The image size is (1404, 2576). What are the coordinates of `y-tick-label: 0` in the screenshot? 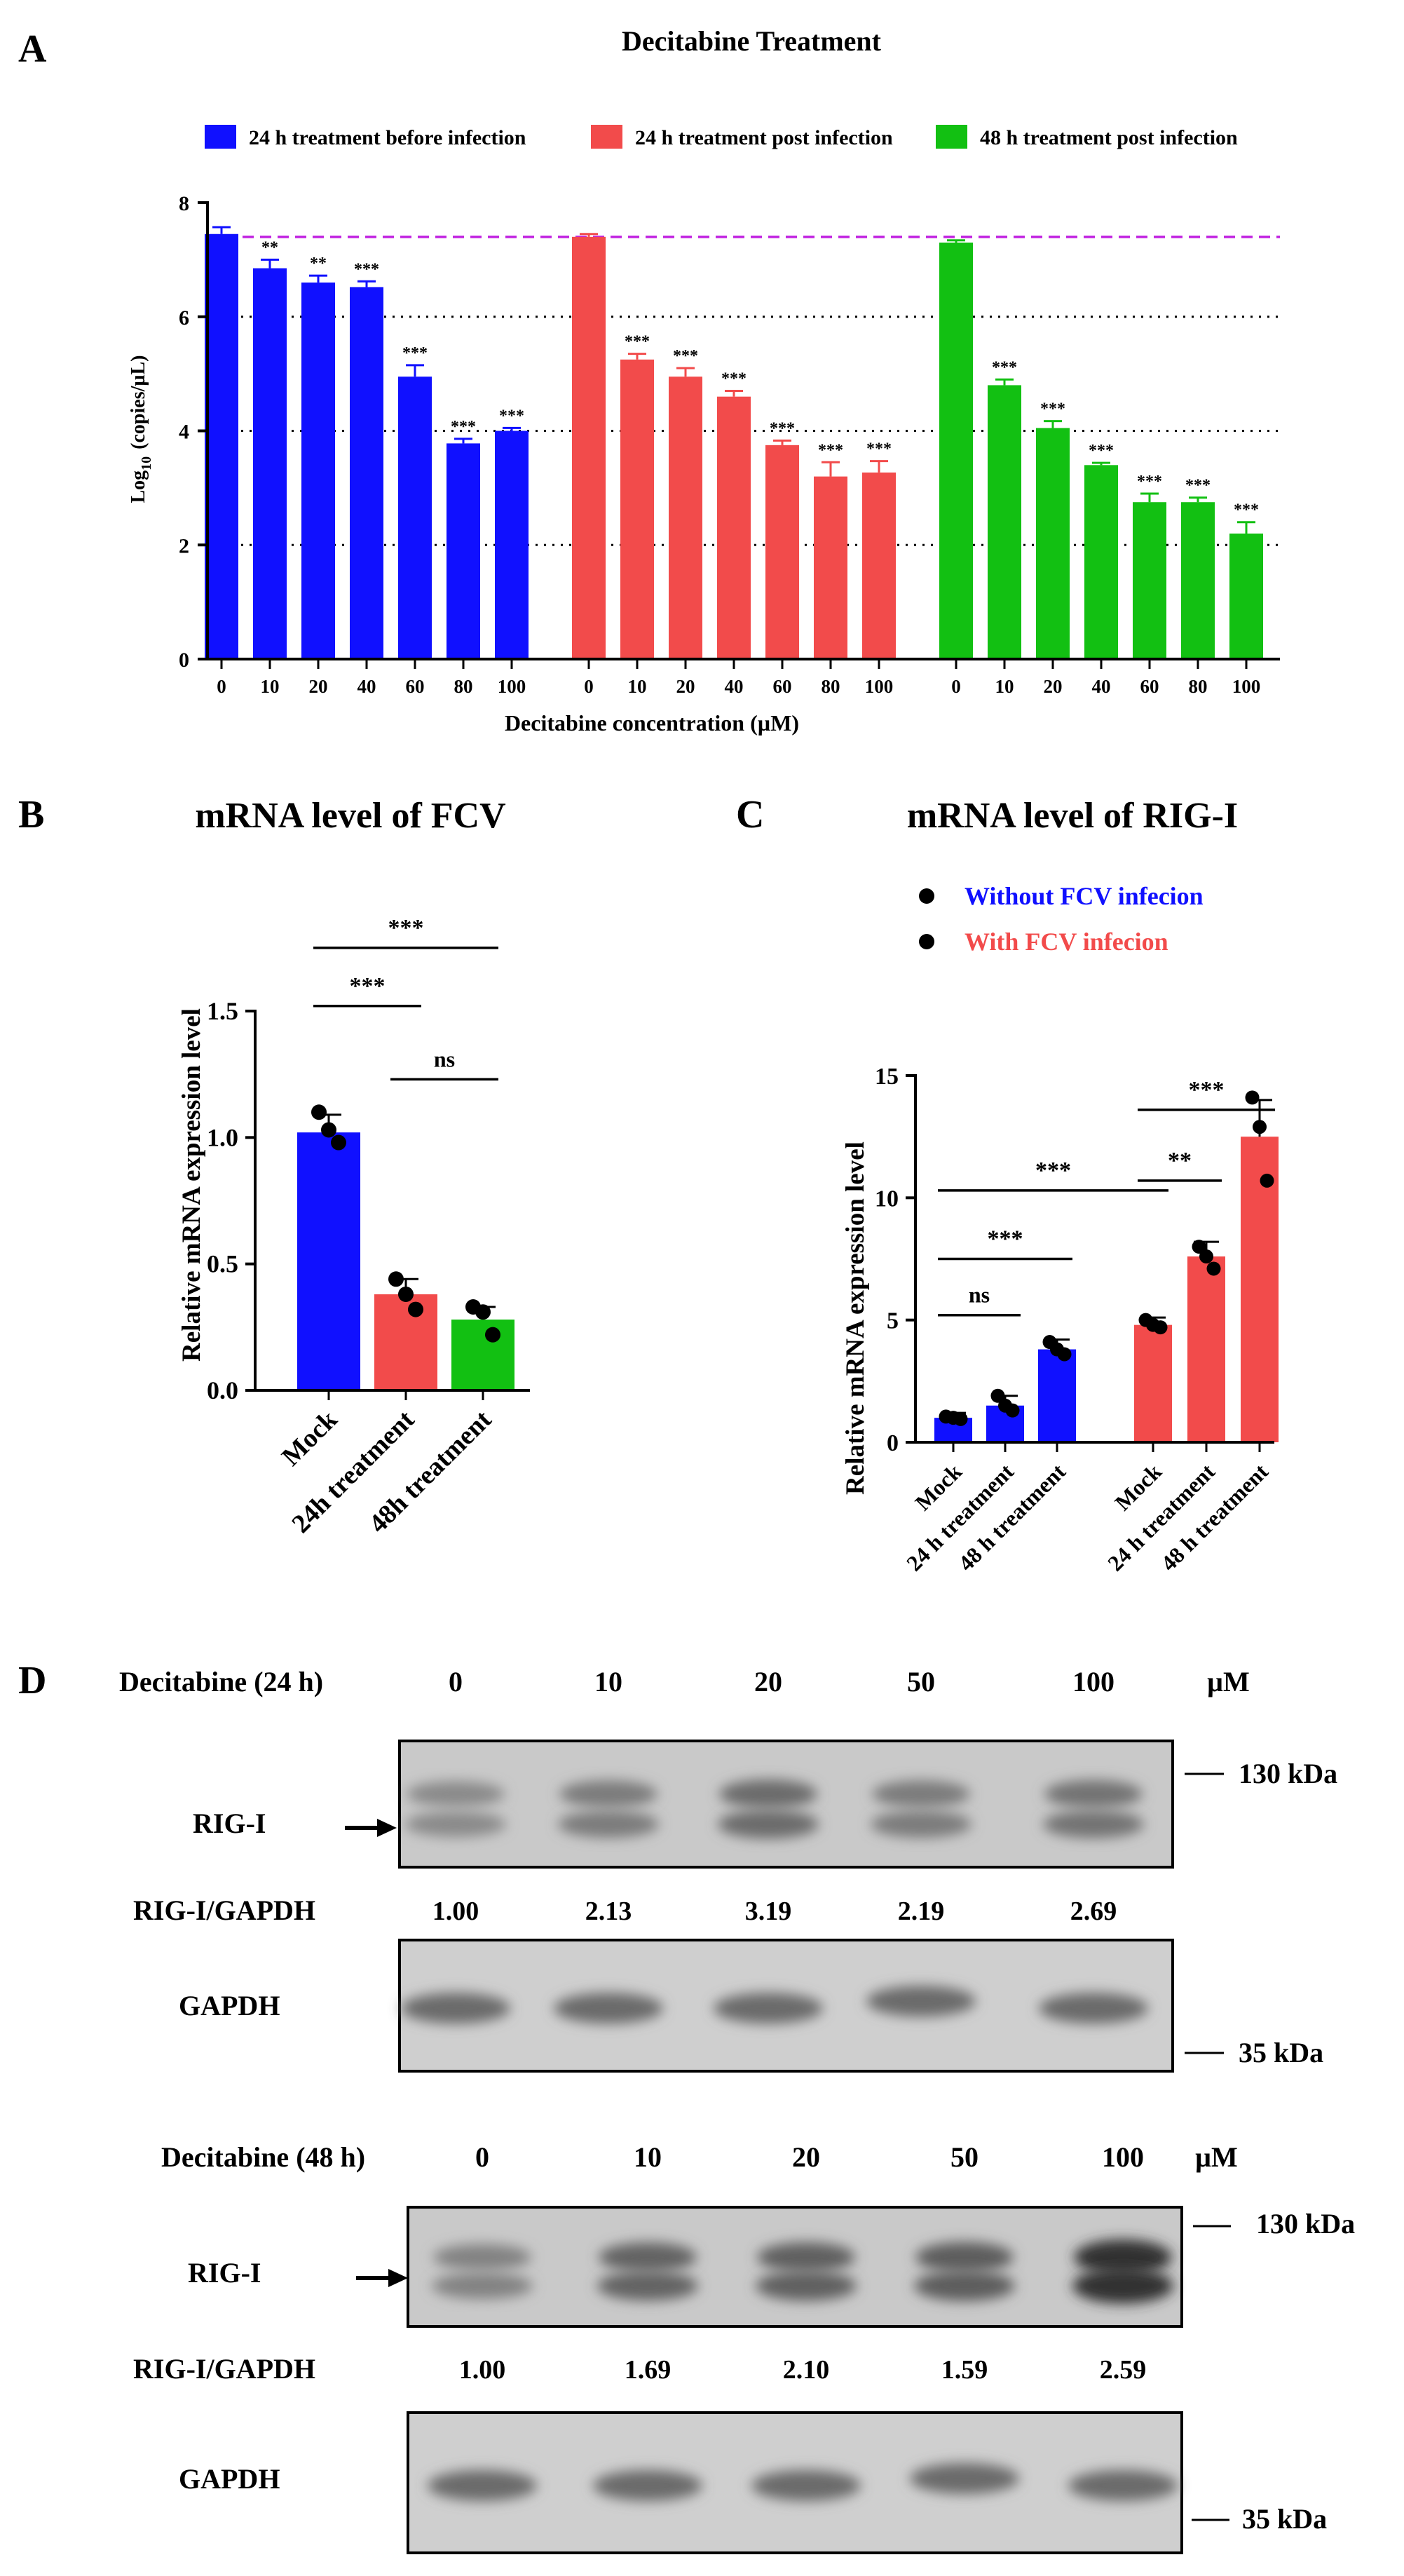 It's located at (184, 660).